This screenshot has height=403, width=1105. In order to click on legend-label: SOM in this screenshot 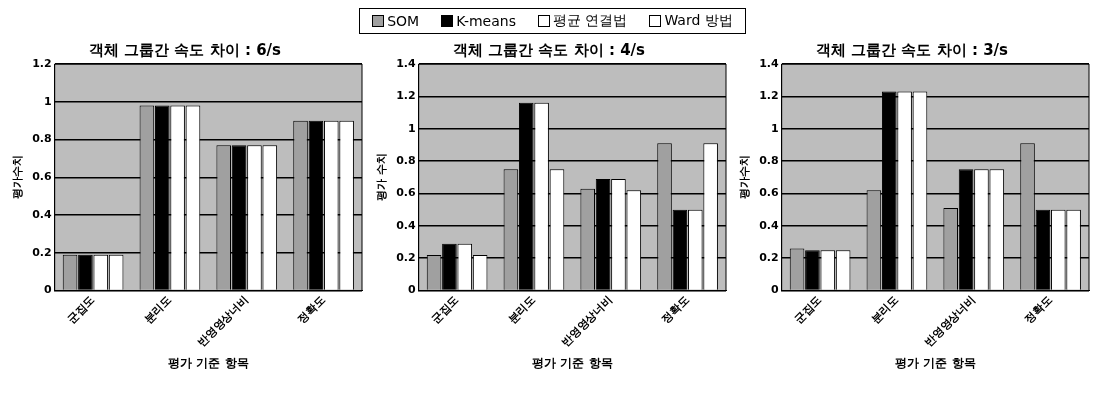, I will do `click(403, 21)`.